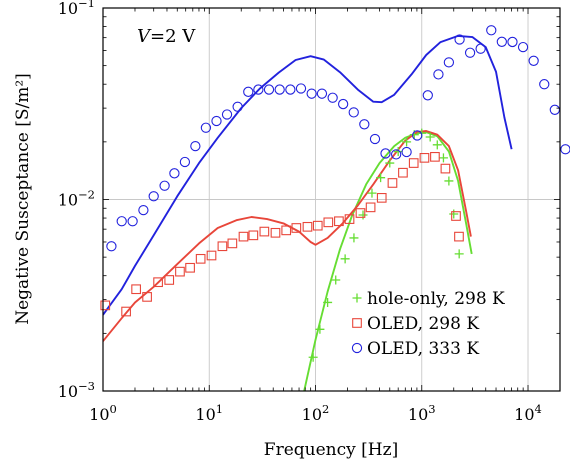 The width and height of the screenshot is (570, 469). Describe the element at coordinates (209, 413) in the screenshot. I see `x-tick-label: 10¹` at that location.